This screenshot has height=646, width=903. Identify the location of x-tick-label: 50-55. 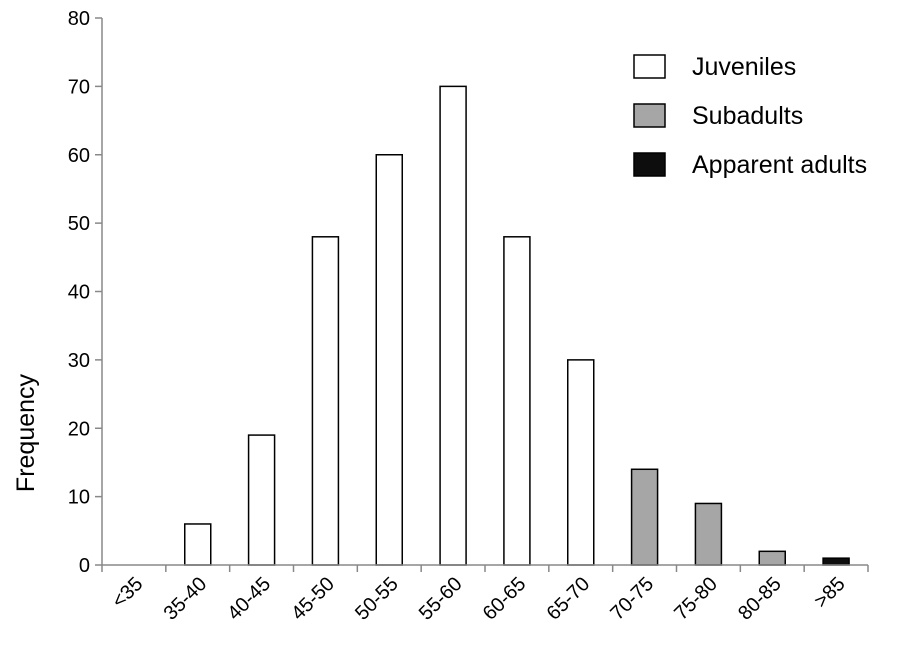
(377, 599).